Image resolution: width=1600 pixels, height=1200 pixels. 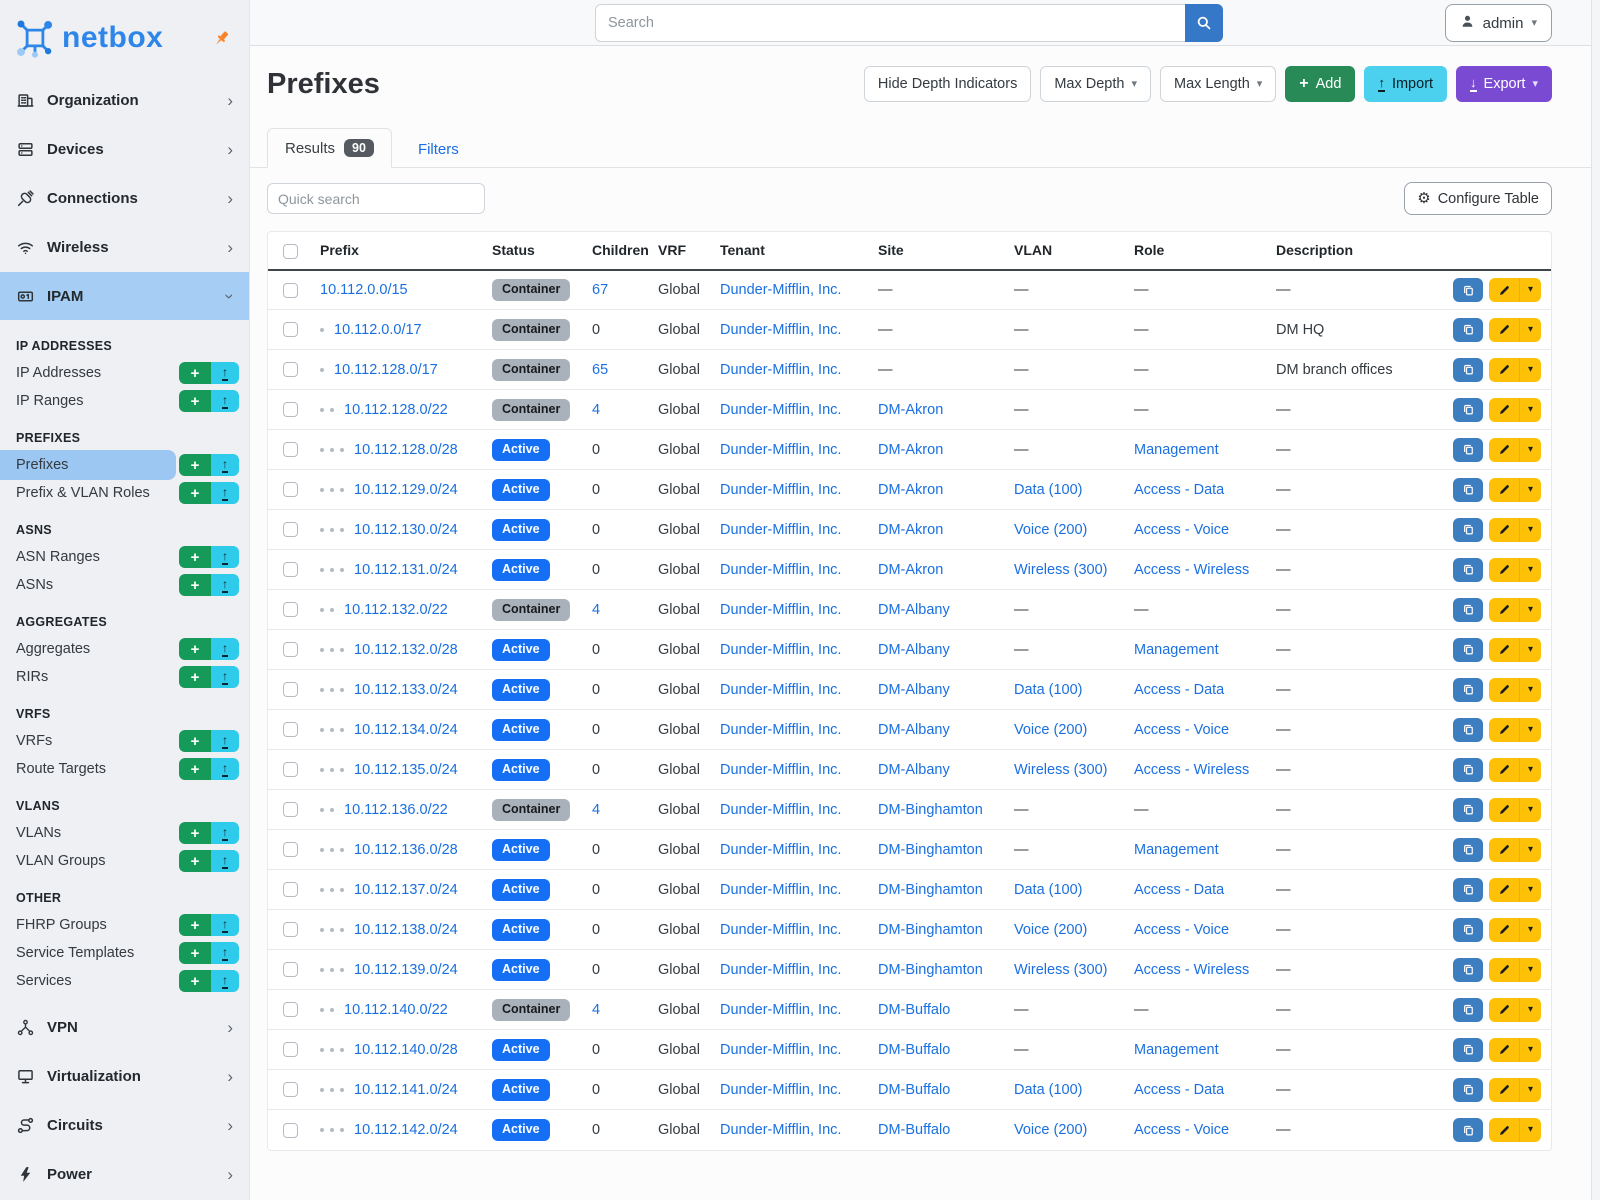 What do you see at coordinates (225, 925) in the screenshot?
I see `fhrp-groups-import-button: ↑` at bounding box center [225, 925].